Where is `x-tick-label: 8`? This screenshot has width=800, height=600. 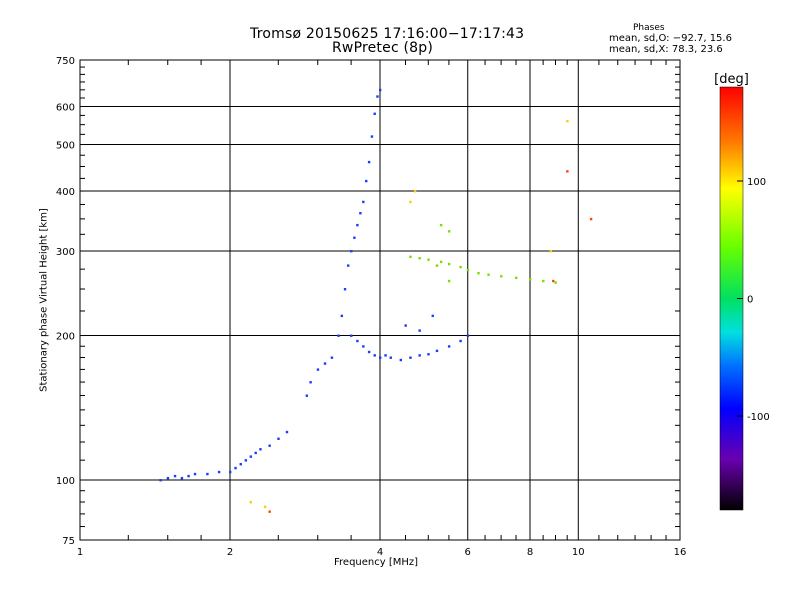 x-tick-label: 8 is located at coordinates (530, 552).